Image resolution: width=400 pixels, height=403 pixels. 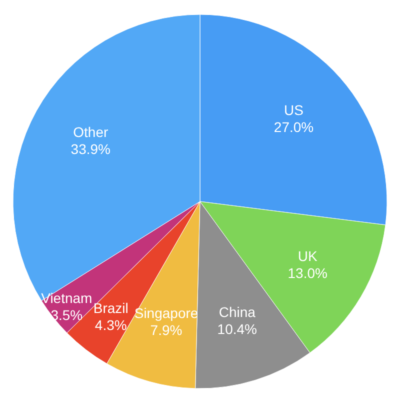 What do you see at coordinates (110, 325) in the screenshot?
I see `data-label: 4.3%` at bounding box center [110, 325].